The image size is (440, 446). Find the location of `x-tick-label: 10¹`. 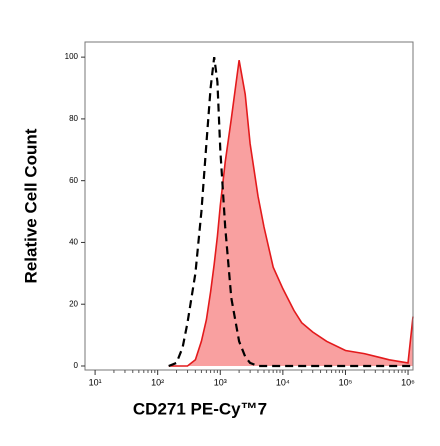

x-tick-label: 10¹ is located at coordinates (95, 382).